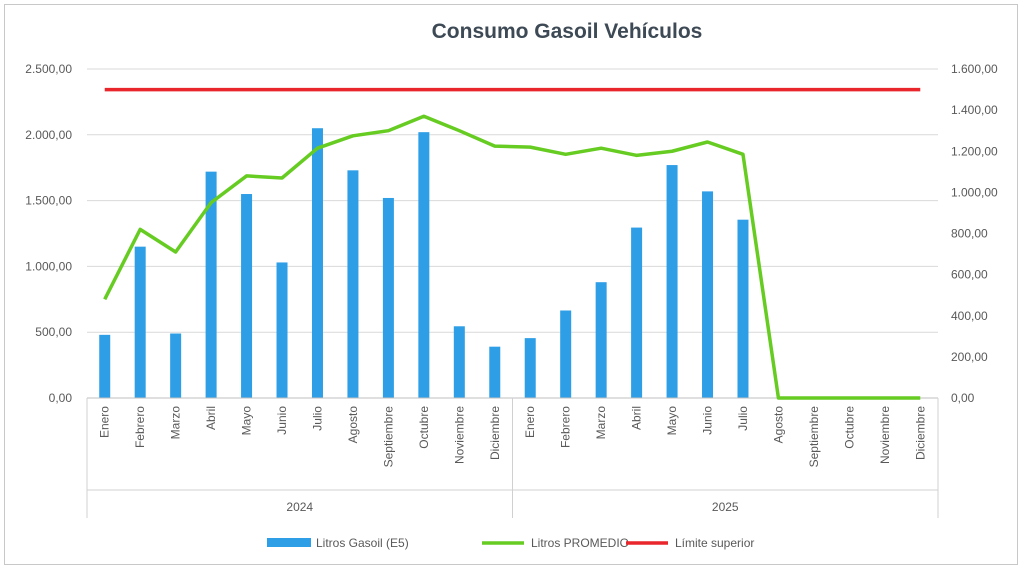 Image resolution: width=1024 pixels, height=571 pixels. Describe the element at coordinates (299, 507) in the screenshot. I see `group-label: 2024` at that location.